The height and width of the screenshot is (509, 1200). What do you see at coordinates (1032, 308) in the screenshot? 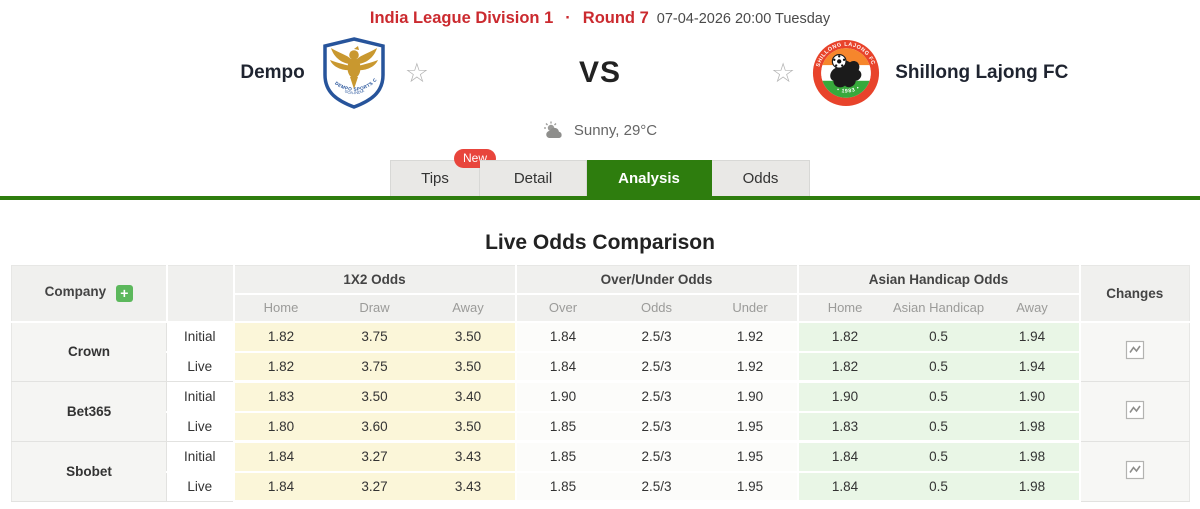
I see `col-header-ah-away: Away` at bounding box center [1032, 308].